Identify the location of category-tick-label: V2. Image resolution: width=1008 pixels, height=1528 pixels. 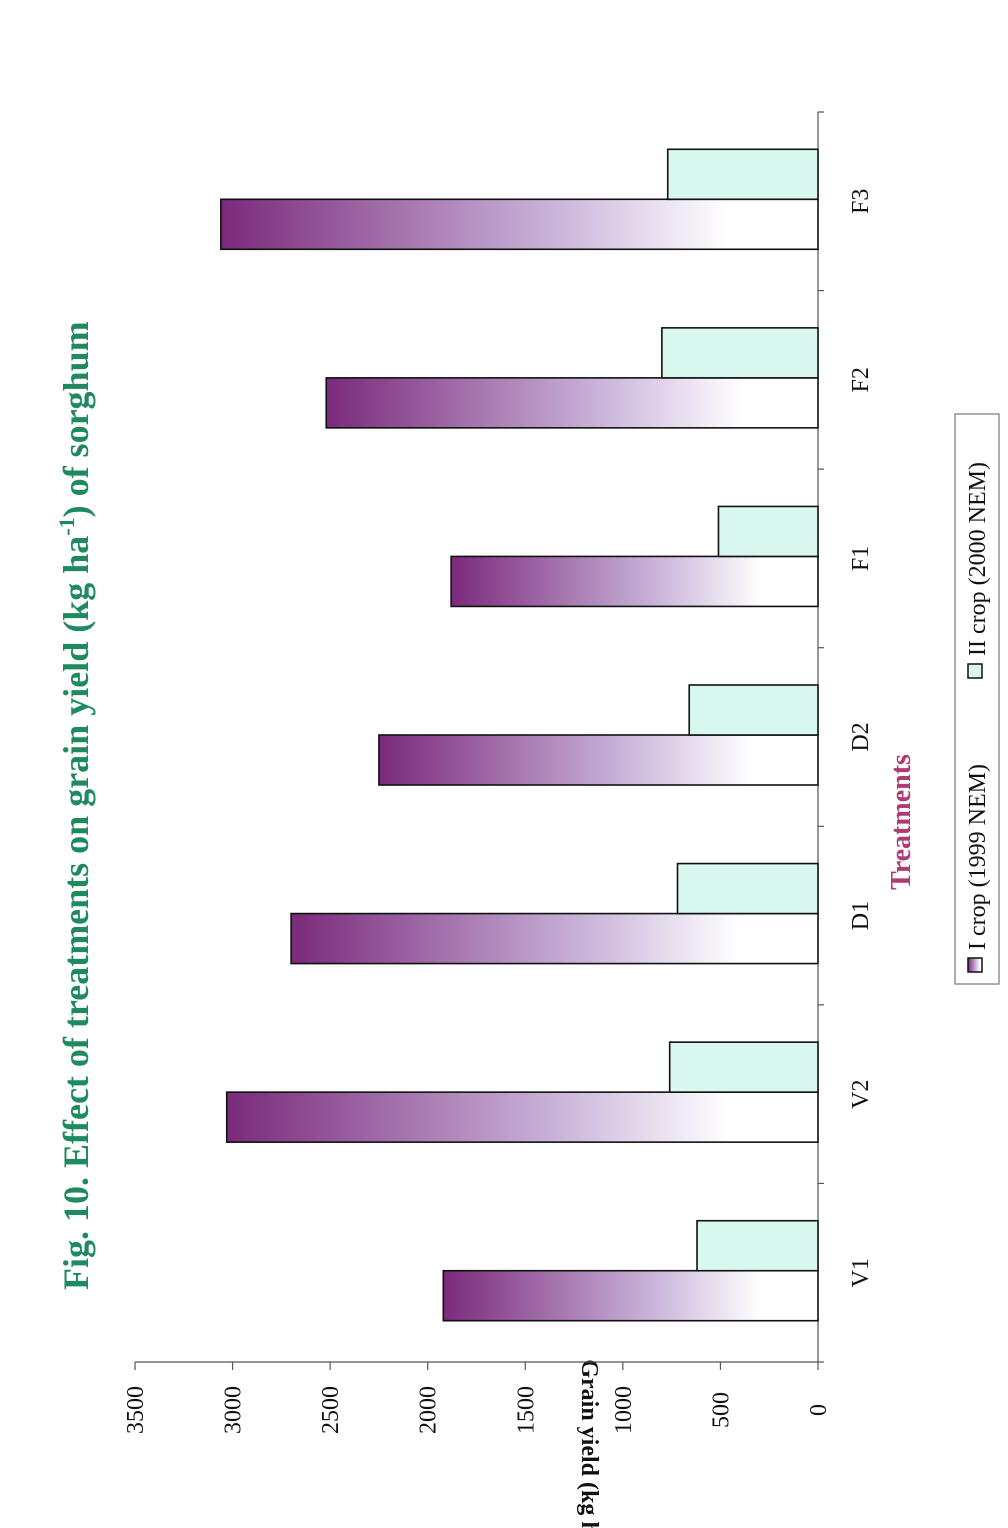
(861, 1093).